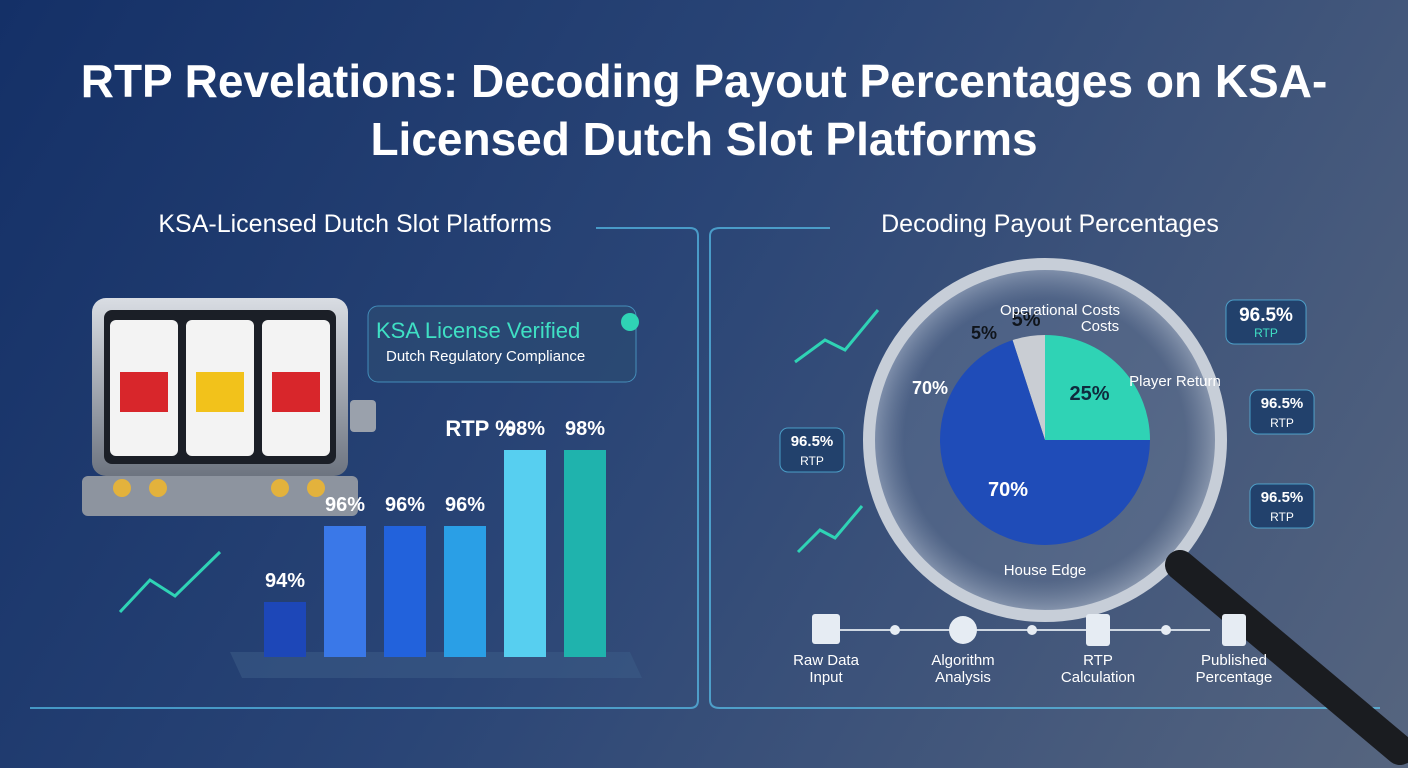 The image size is (1408, 768). Describe the element at coordinates (229, 407) in the screenshot. I see `slot-machine` at that location.